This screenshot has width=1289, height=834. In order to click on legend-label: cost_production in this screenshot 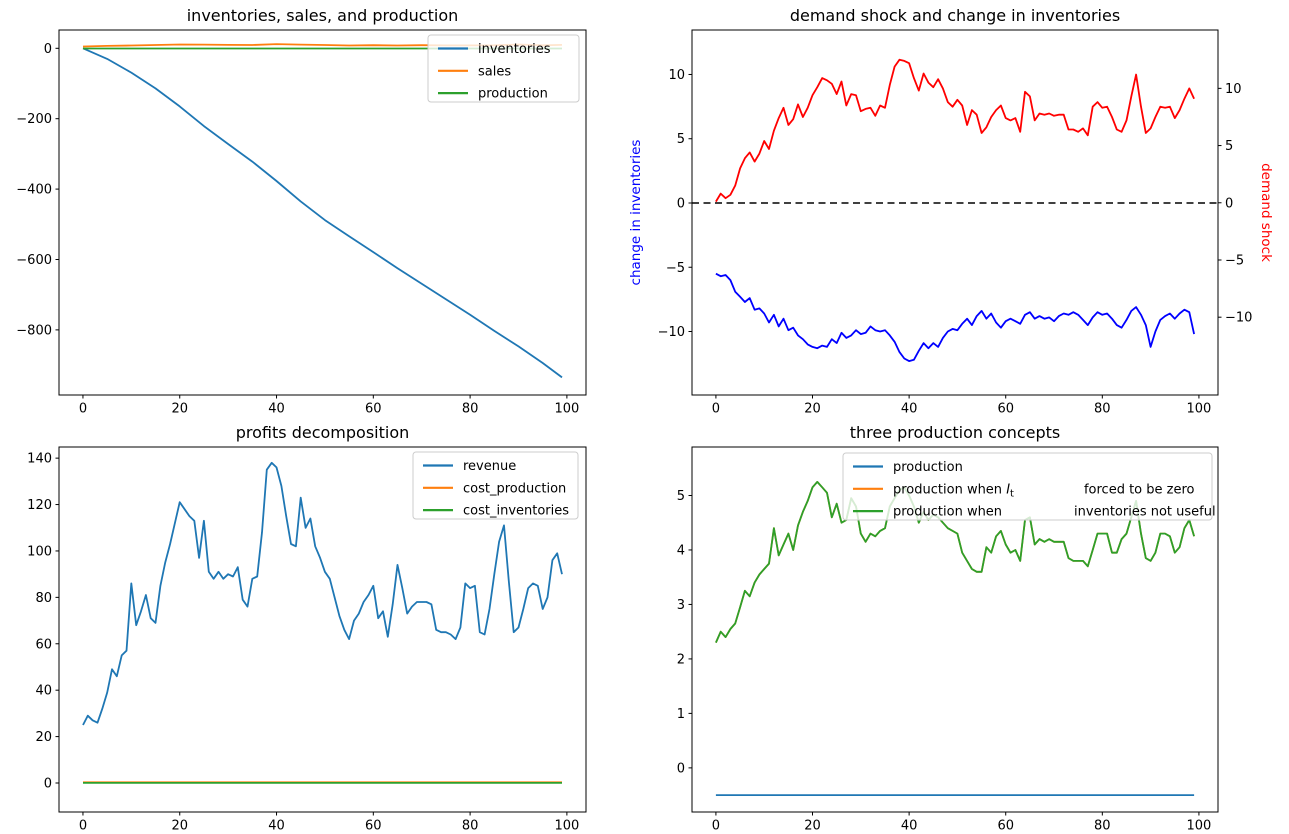, I will do `click(514, 488)`.